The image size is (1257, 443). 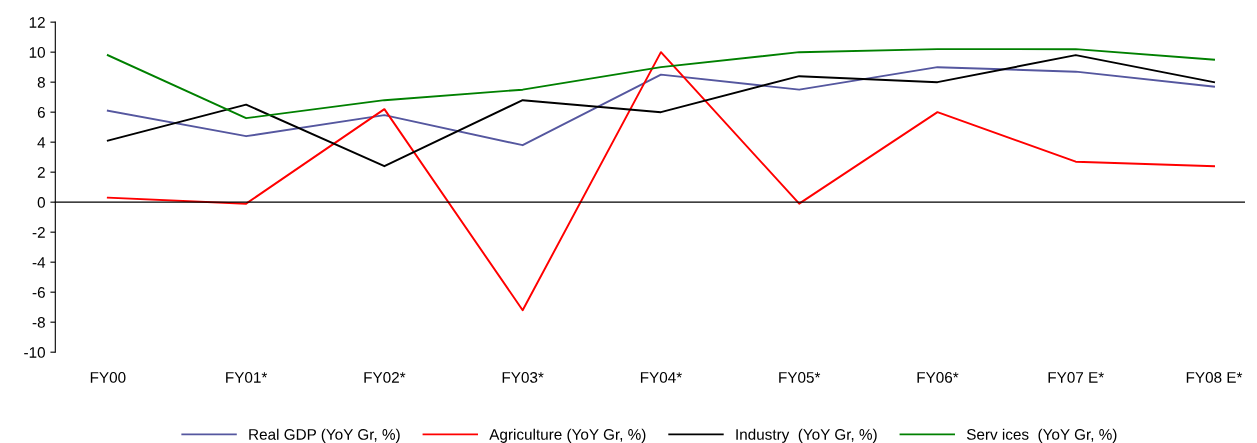 What do you see at coordinates (41, 172) in the screenshot?
I see `y-tick-label: 2` at bounding box center [41, 172].